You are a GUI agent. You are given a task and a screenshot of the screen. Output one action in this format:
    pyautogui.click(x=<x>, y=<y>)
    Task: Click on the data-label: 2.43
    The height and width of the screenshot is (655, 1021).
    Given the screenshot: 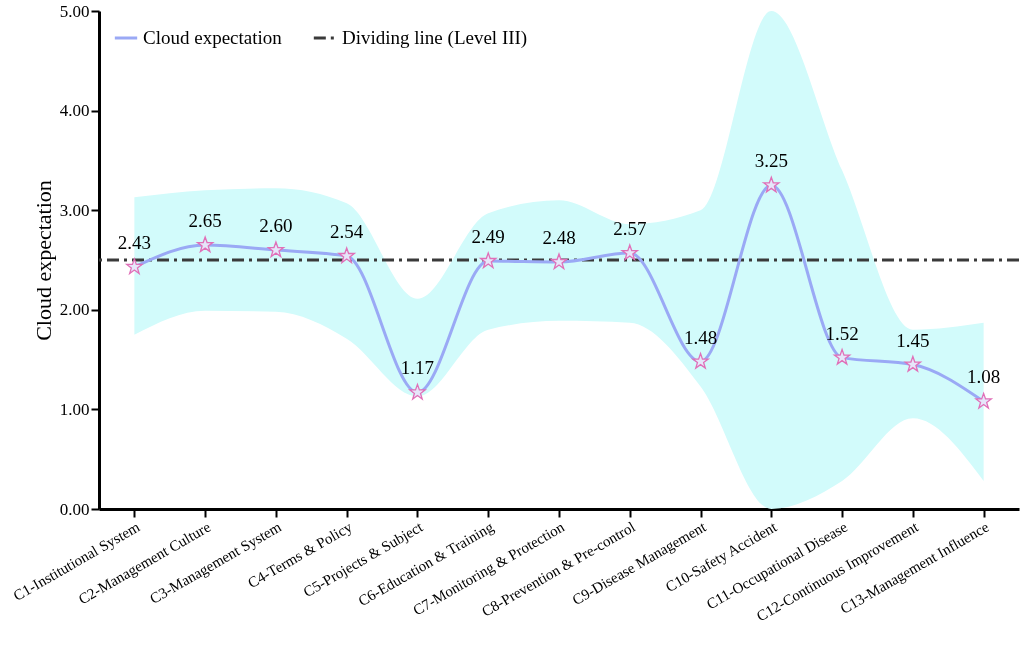 What is the action you would take?
    pyautogui.click(x=134, y=242)
    